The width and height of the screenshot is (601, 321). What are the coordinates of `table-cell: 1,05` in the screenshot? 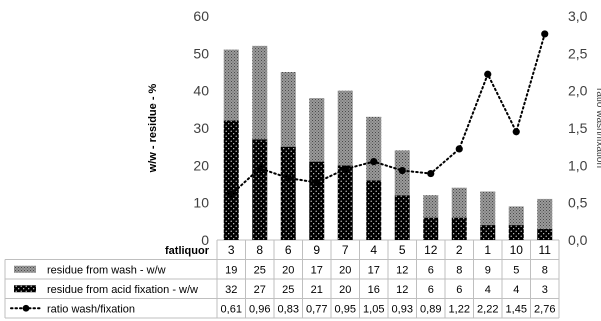 It's located at (373, 309).